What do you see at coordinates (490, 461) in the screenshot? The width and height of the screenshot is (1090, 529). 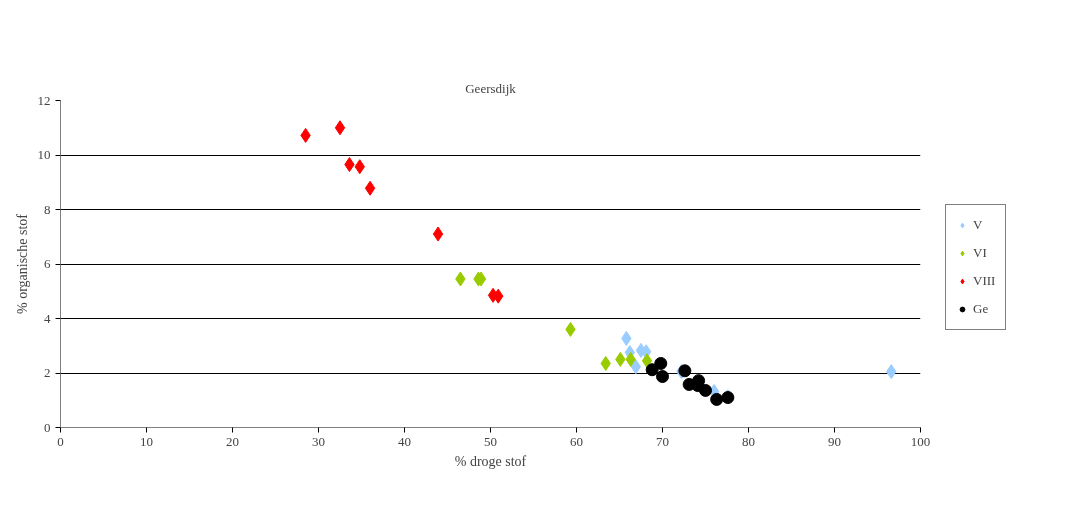 I see `x-axis-title: % droge stof` at bounding box center [490, 461].